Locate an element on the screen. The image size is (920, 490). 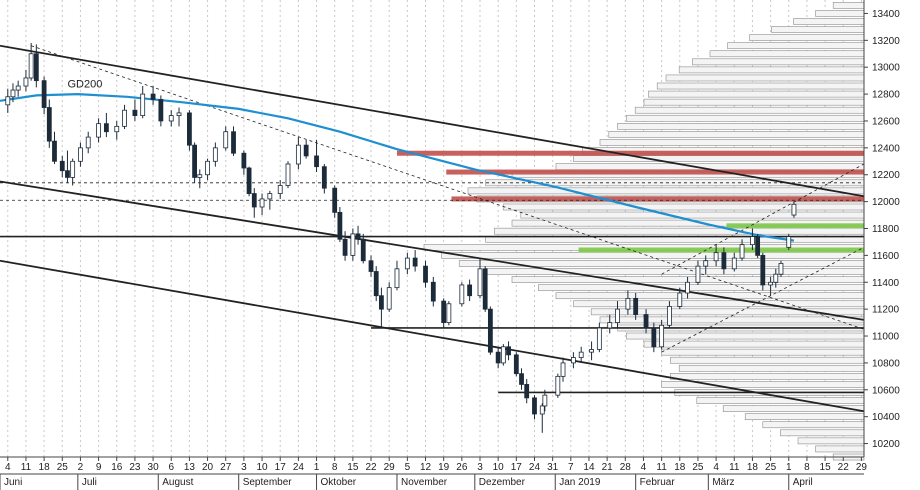
x-day-label: 3 is located at coordinates (244, 467).